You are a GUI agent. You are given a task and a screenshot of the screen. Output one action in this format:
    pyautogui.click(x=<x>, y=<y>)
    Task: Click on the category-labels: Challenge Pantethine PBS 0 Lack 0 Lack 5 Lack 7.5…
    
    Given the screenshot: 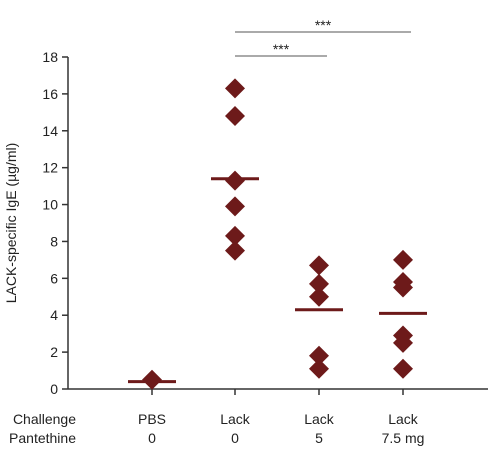 What is the action you would take?
    pyautogui.click(x=216, y=428)
    